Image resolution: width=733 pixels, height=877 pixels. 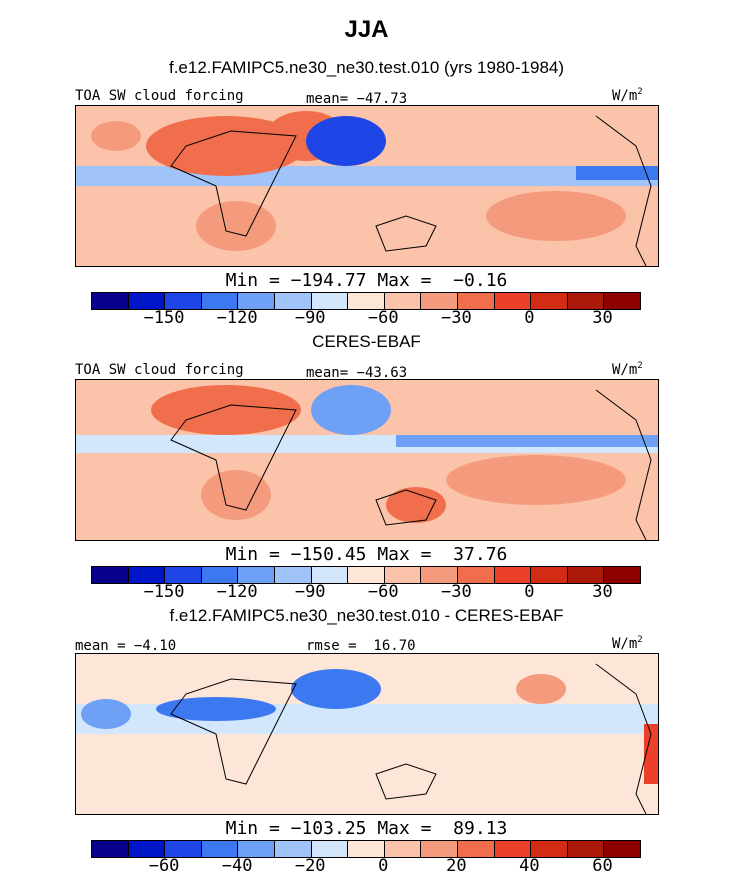 What do you see at coordinates (627, 95) in the screenshot?
I see `panel-1-units-label: W/m2` at bounding box center [627, 95].